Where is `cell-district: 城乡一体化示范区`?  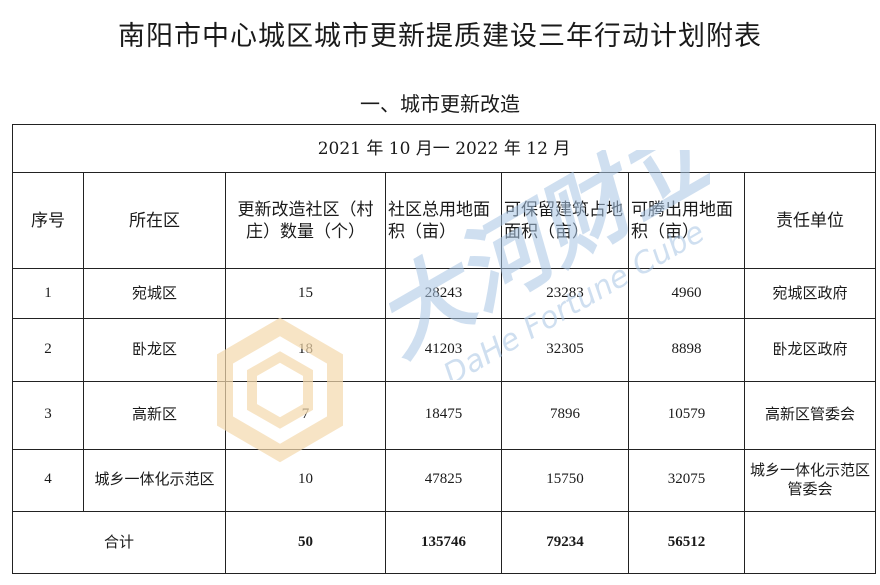 cell-district: 城乡一体化示范区 is located at coordinates (154, 480).